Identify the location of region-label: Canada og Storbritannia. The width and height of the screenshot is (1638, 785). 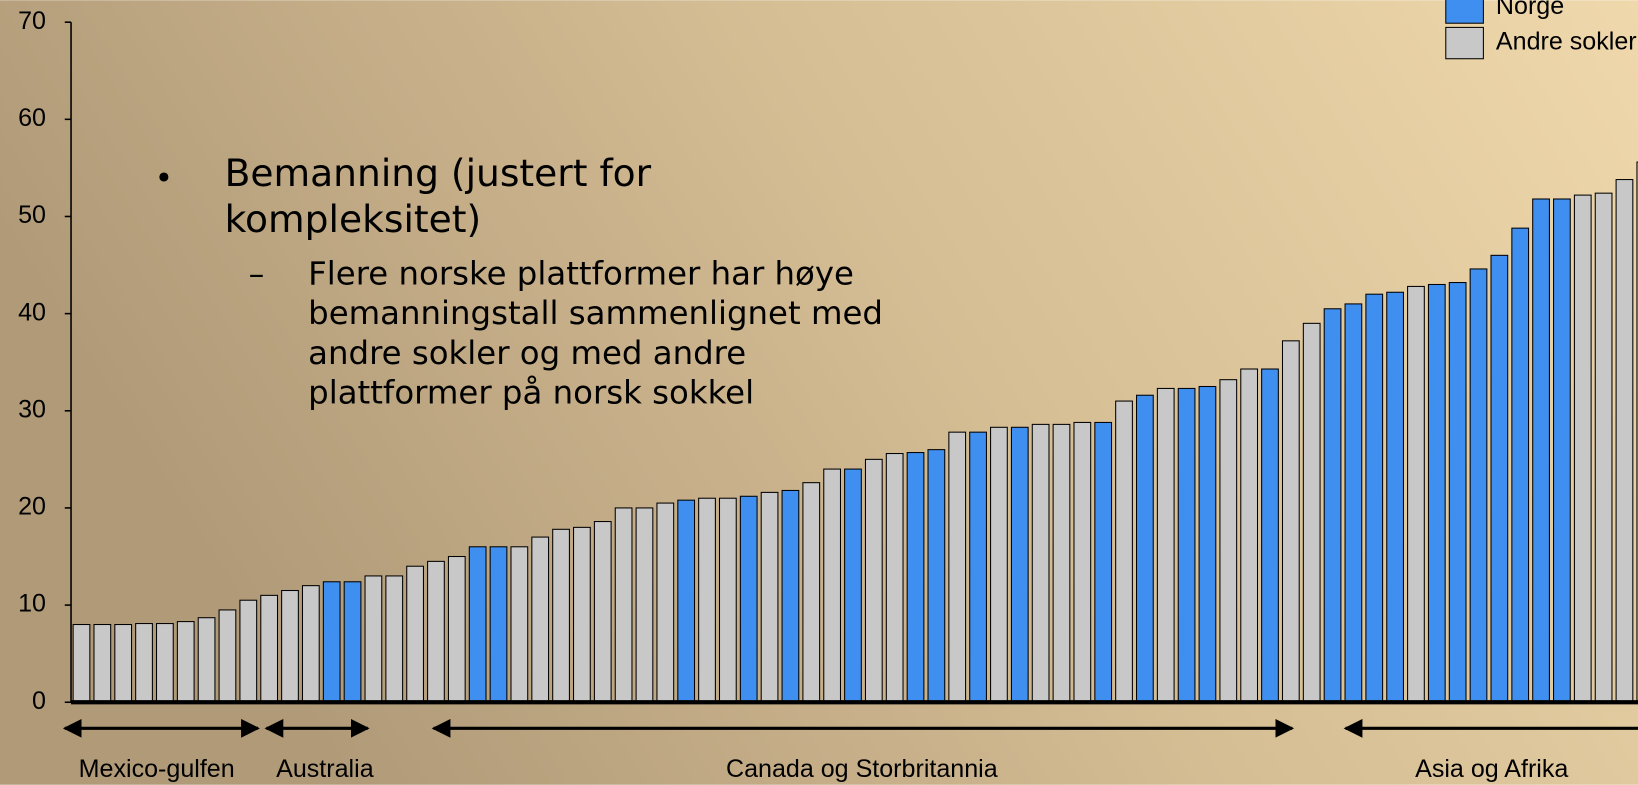
(862, 769).